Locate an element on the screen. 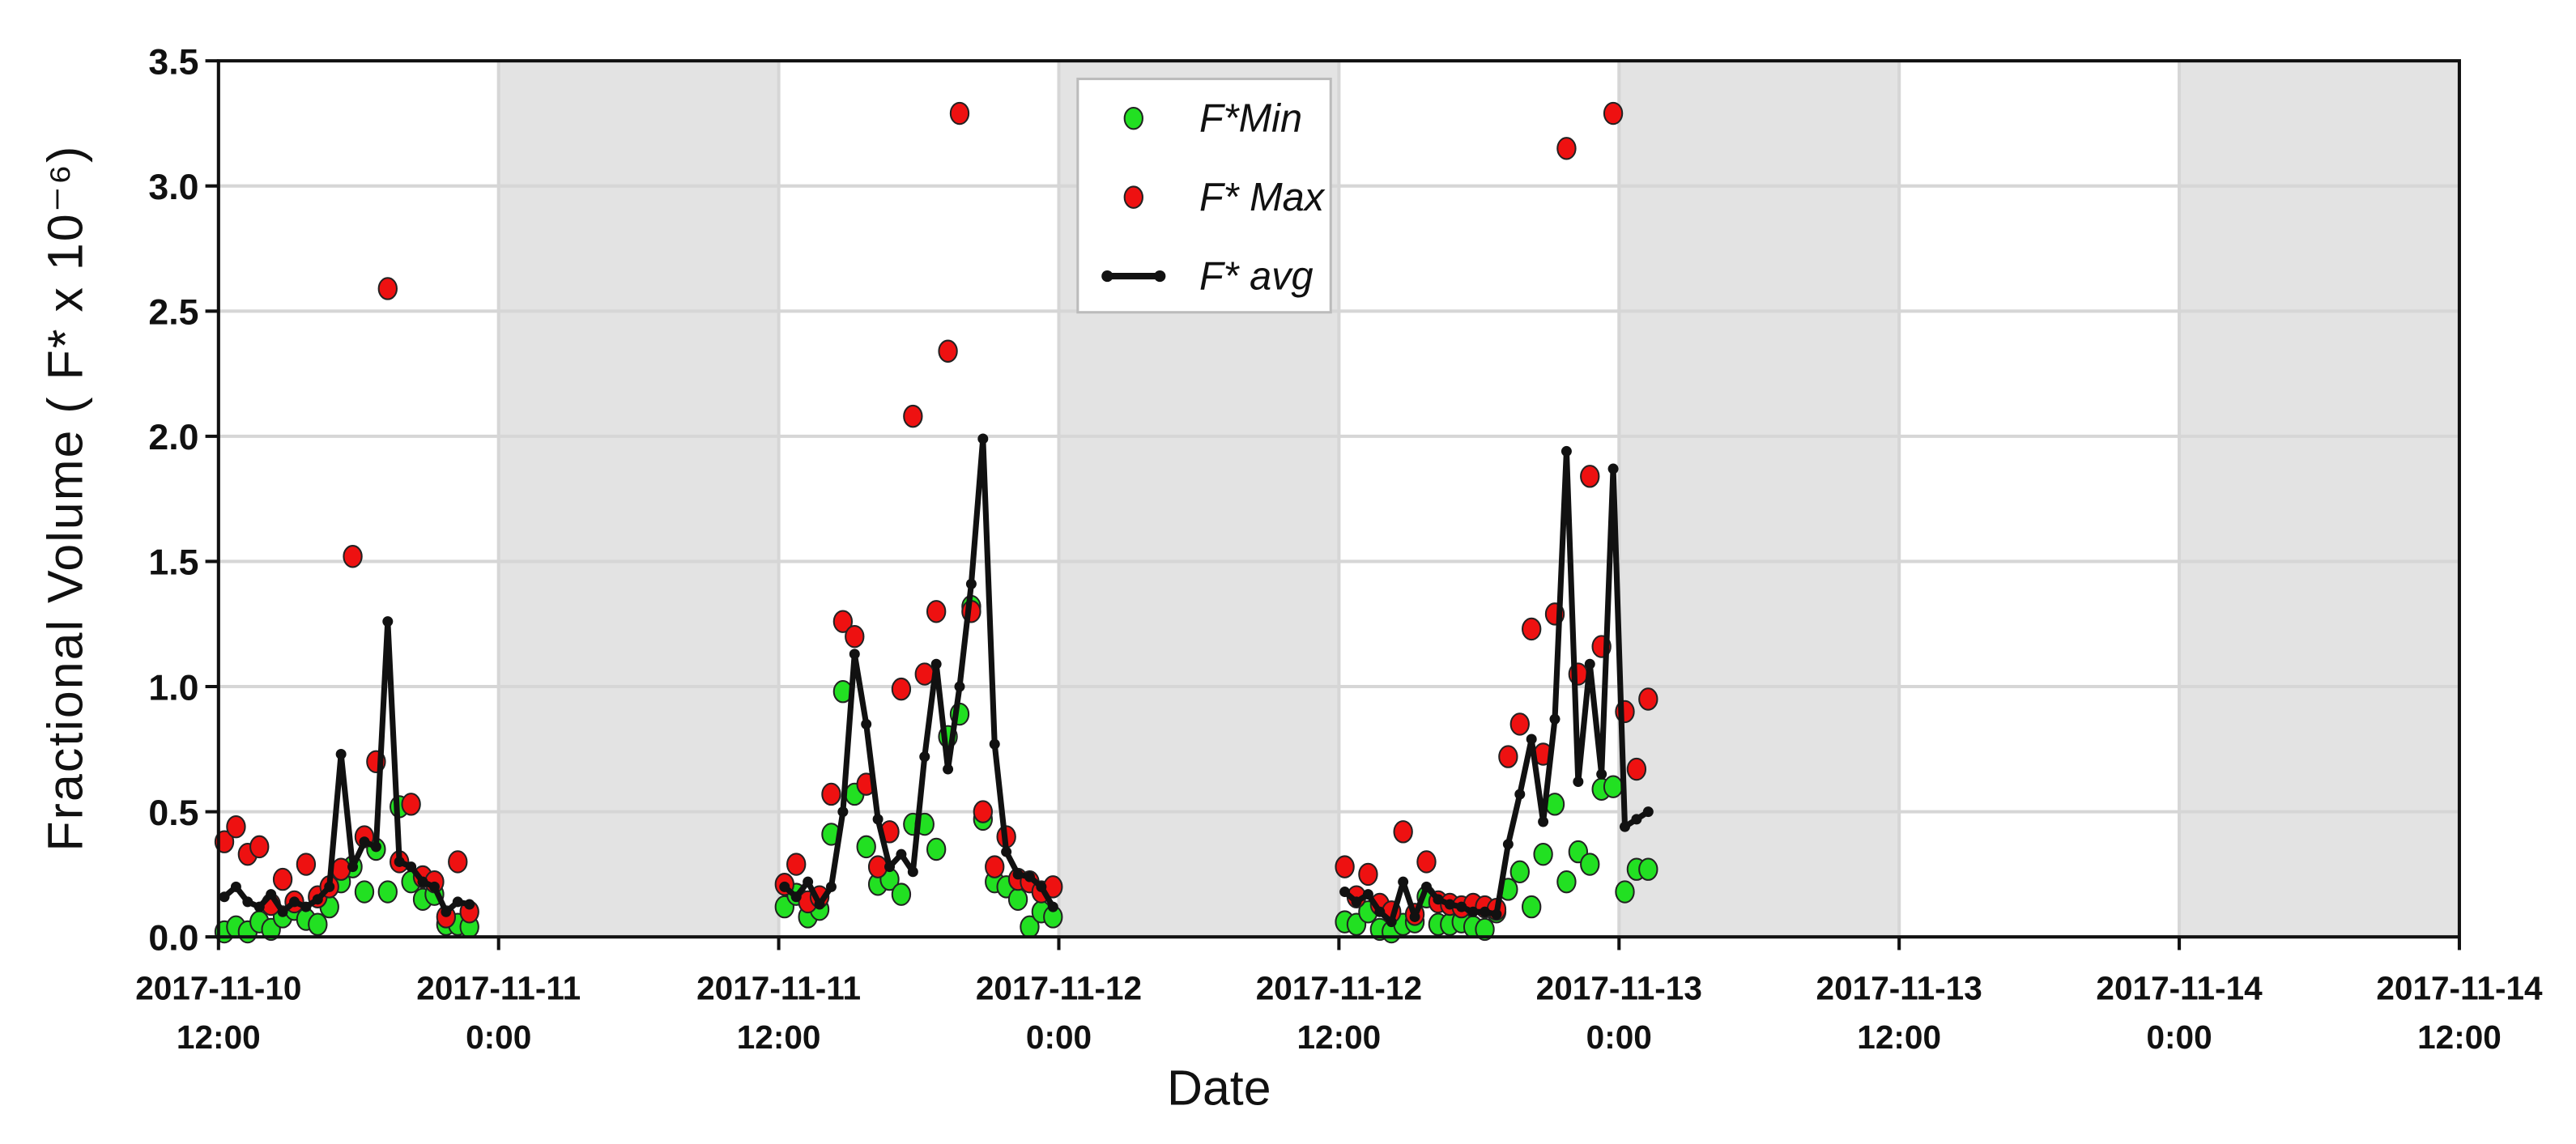 The width and height of the screenshot is (2576, 1144). y-tick-label: 1.5 is located at coordinates (173, 563).